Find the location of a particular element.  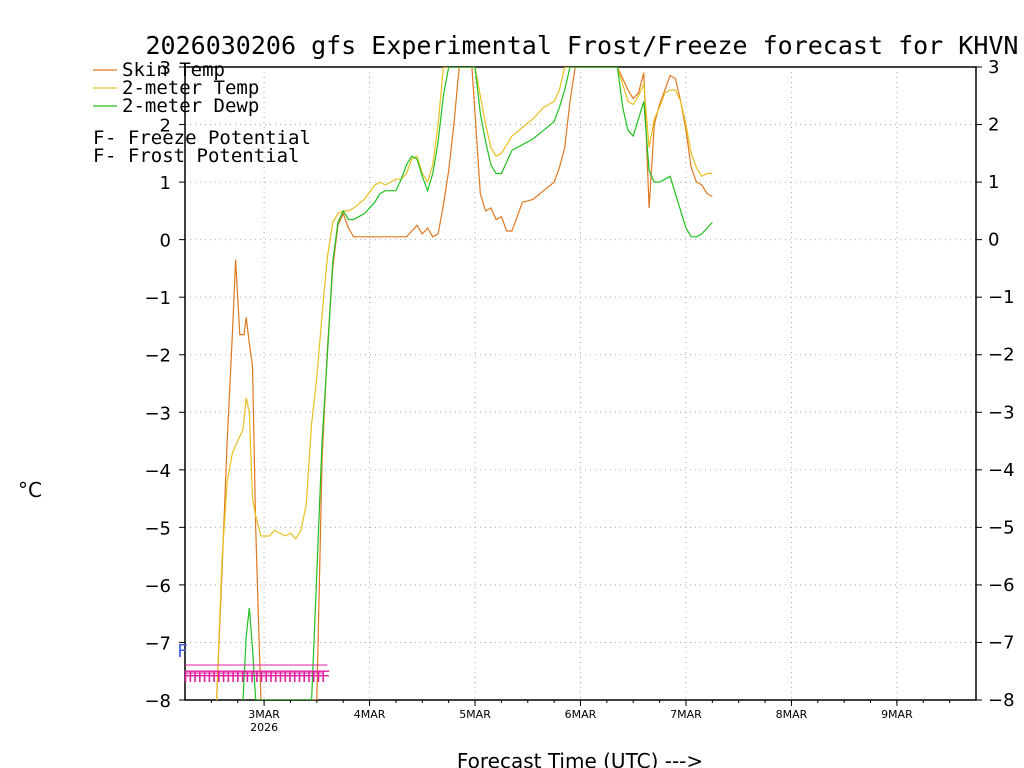

x-tick-label: 6MAR is located at coordinates (581, 714).